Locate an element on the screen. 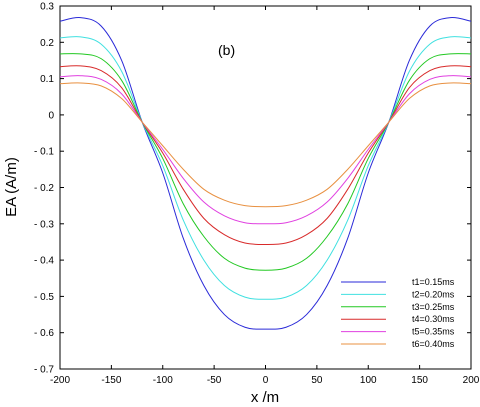 Image resolution: width=480 pixels, height=407 pixels. y-tick-label: - 0.4 is located at coordinates (44, 261).